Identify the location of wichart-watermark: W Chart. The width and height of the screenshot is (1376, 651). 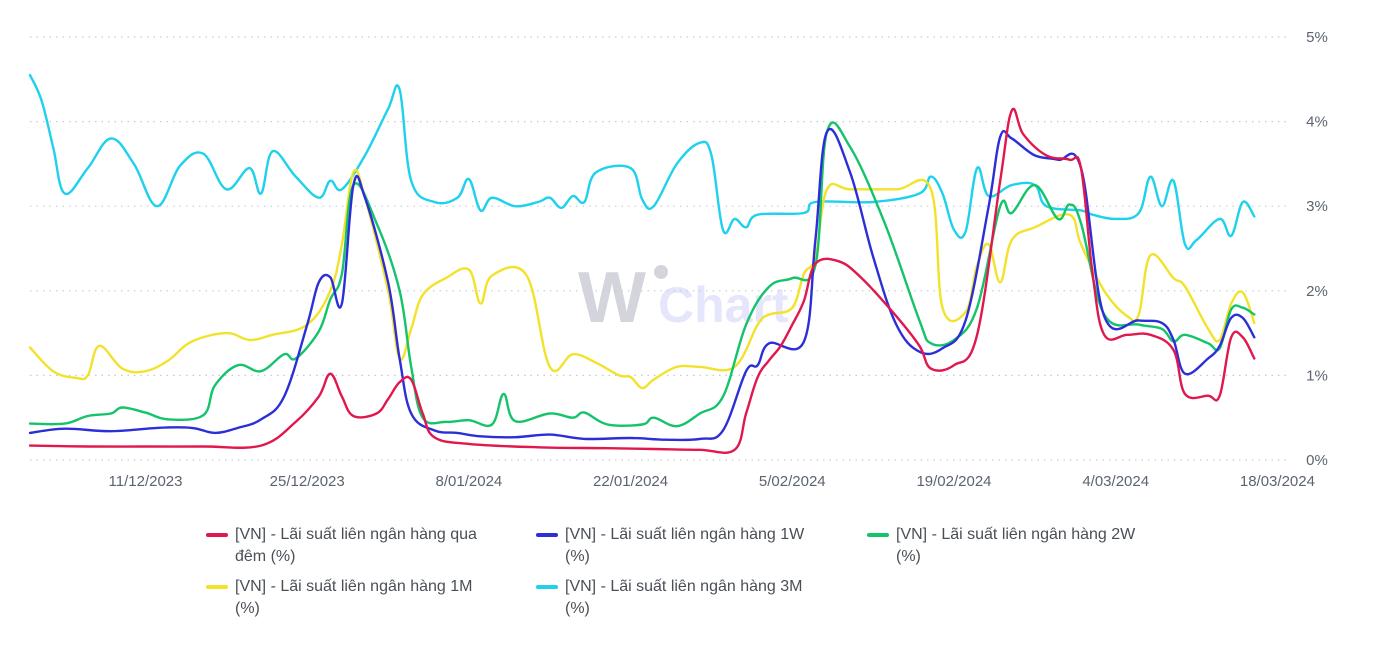
(683, 298).